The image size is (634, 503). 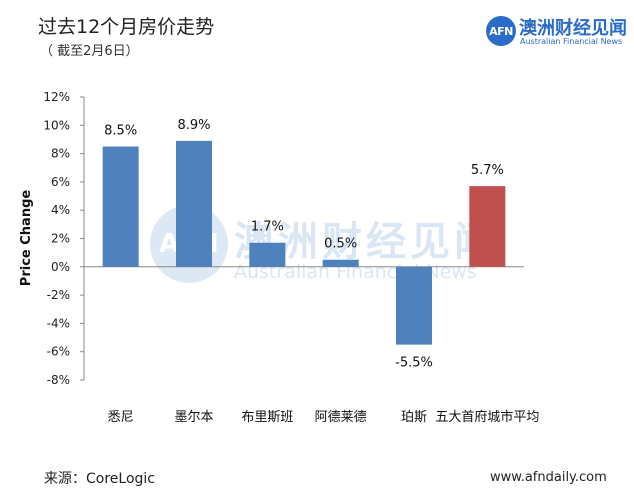 What do you see at coordinates (60, 154) in the screenshot?
I see `y-tick-label: 8%` at bounding box center [60, 154].